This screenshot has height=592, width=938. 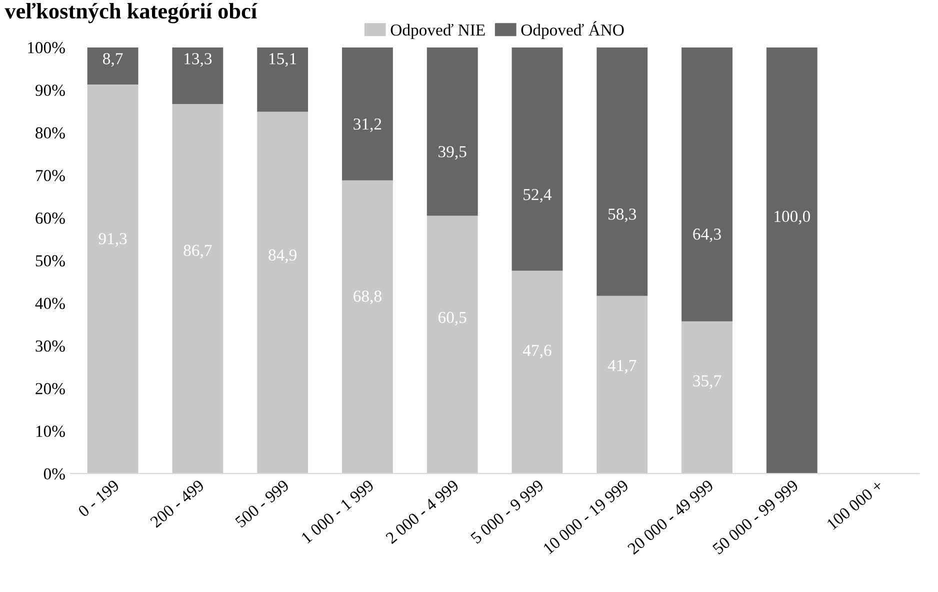 What do you see at coordinates (707, 235) in the screenshot?
I see `data-label: 64,3` at bounding box center [707, 235].